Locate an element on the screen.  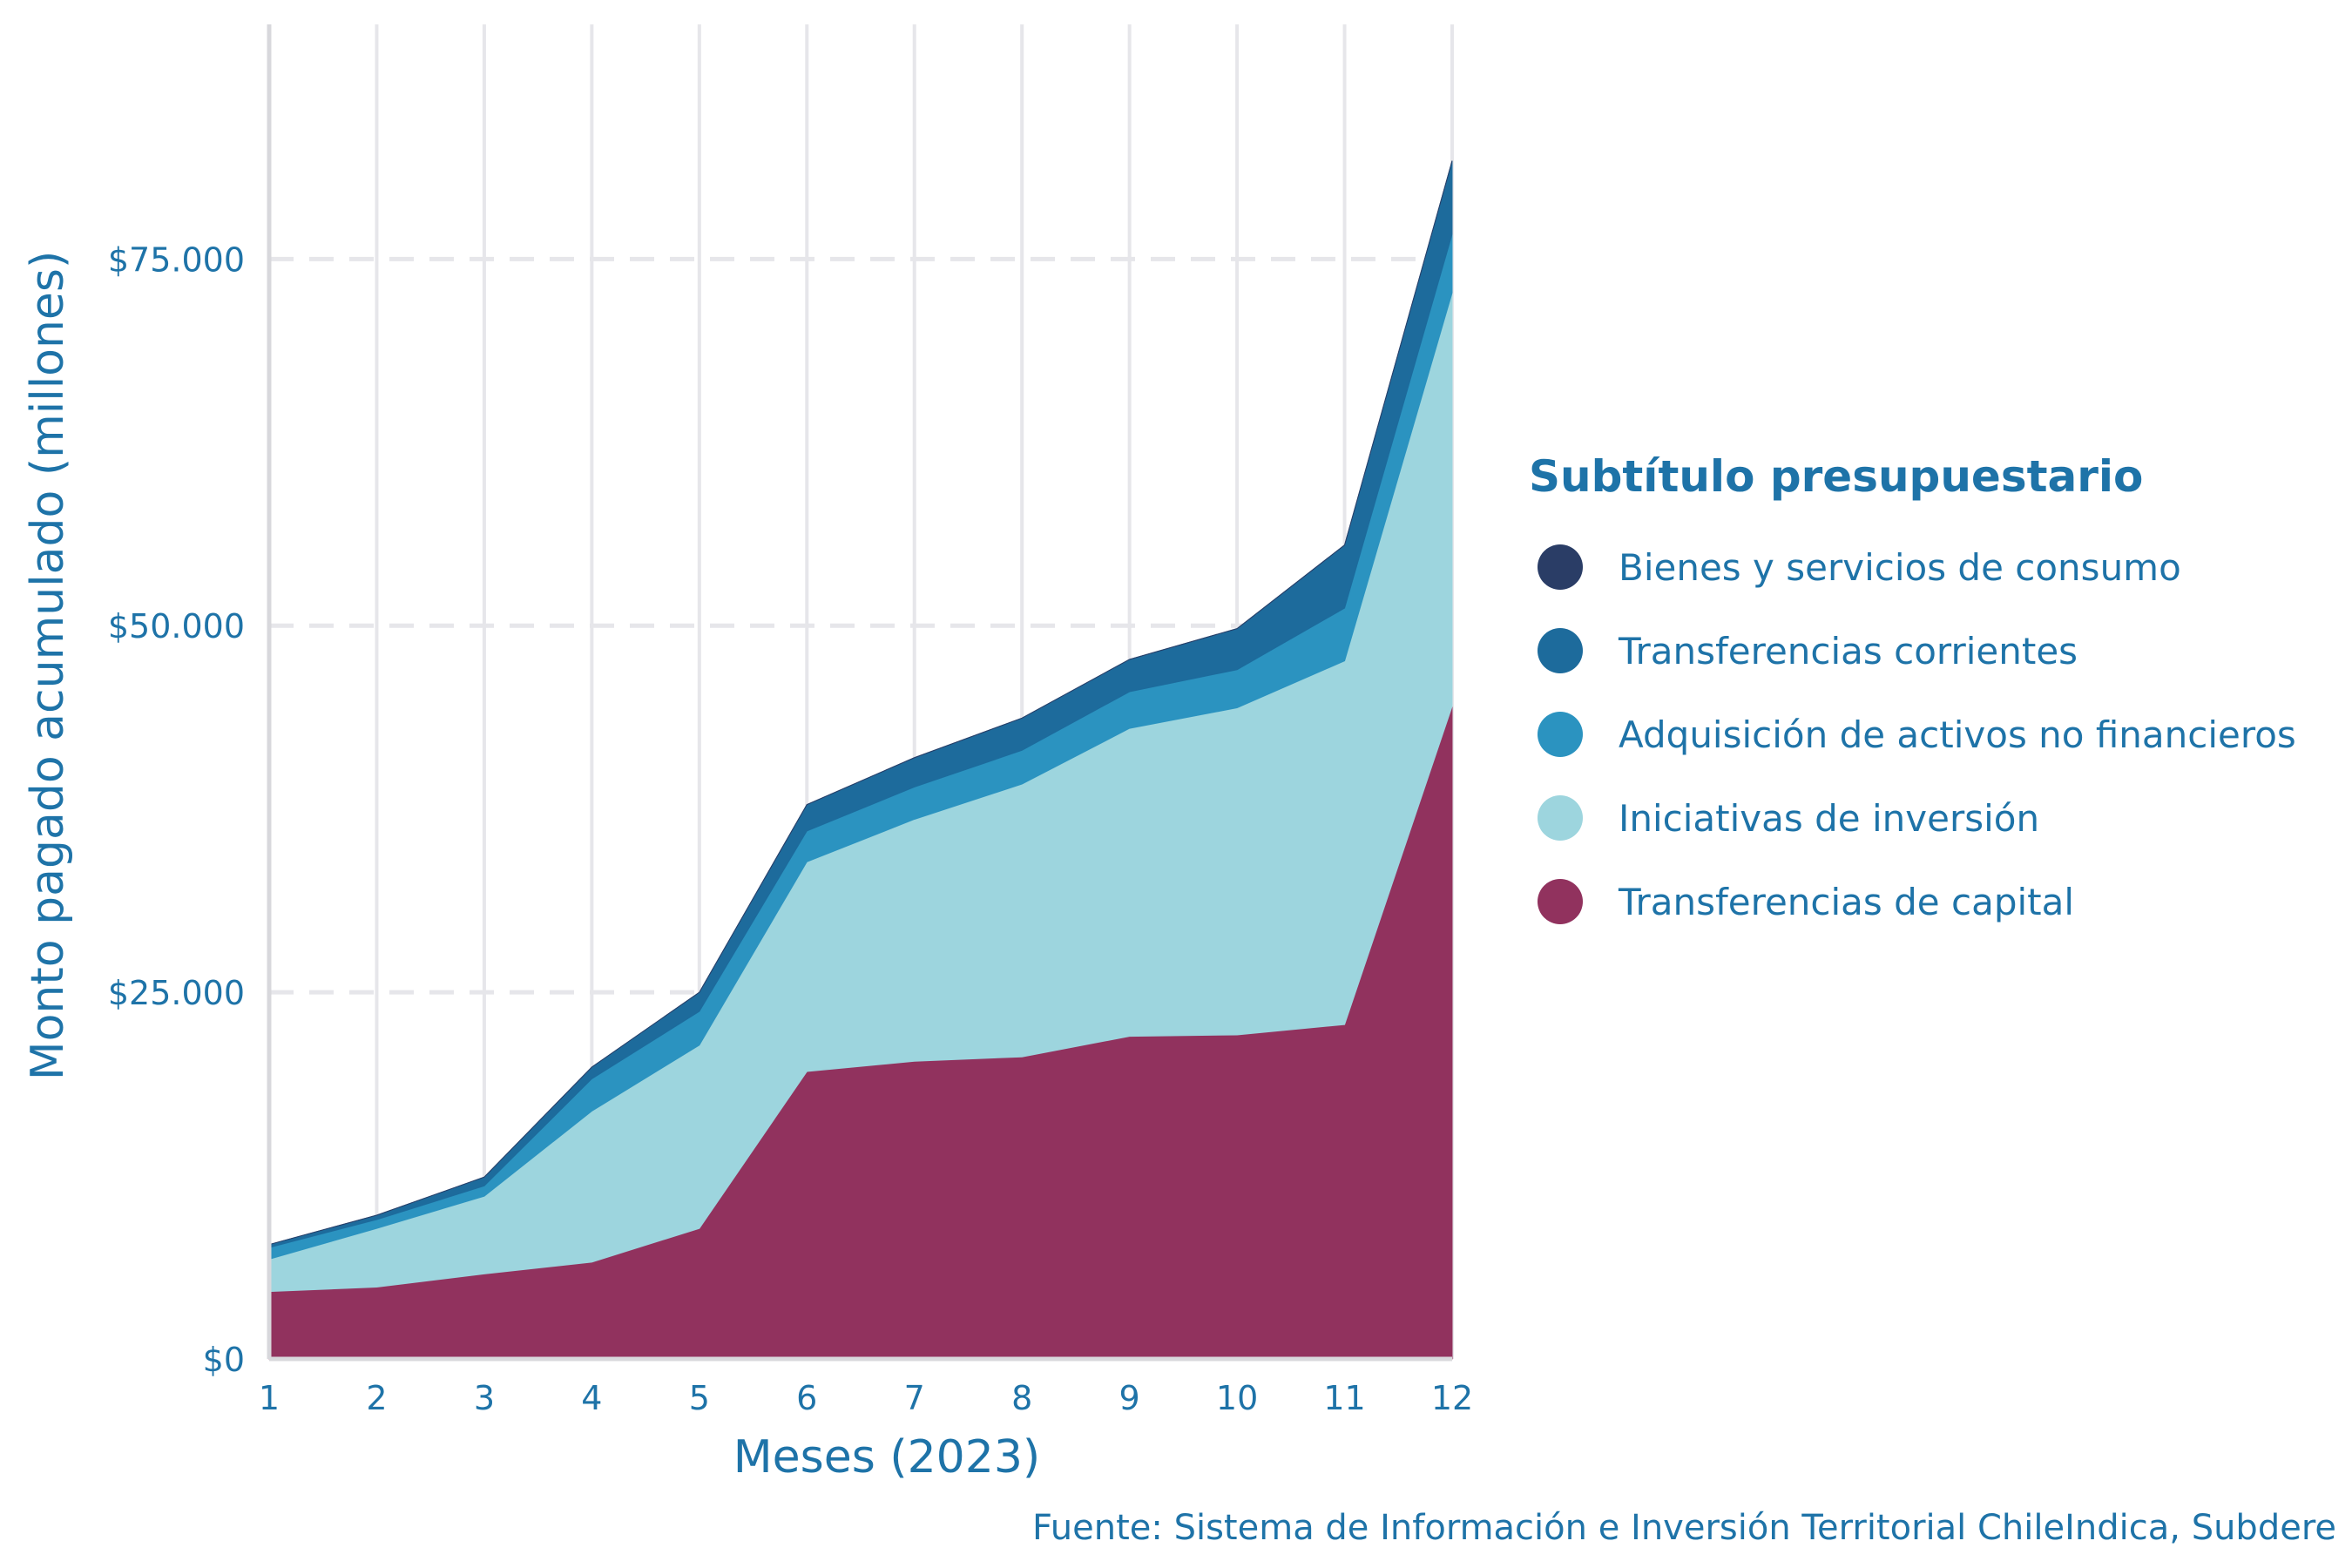
x-tick-label: 7 is located at coordinates (915, 1398).